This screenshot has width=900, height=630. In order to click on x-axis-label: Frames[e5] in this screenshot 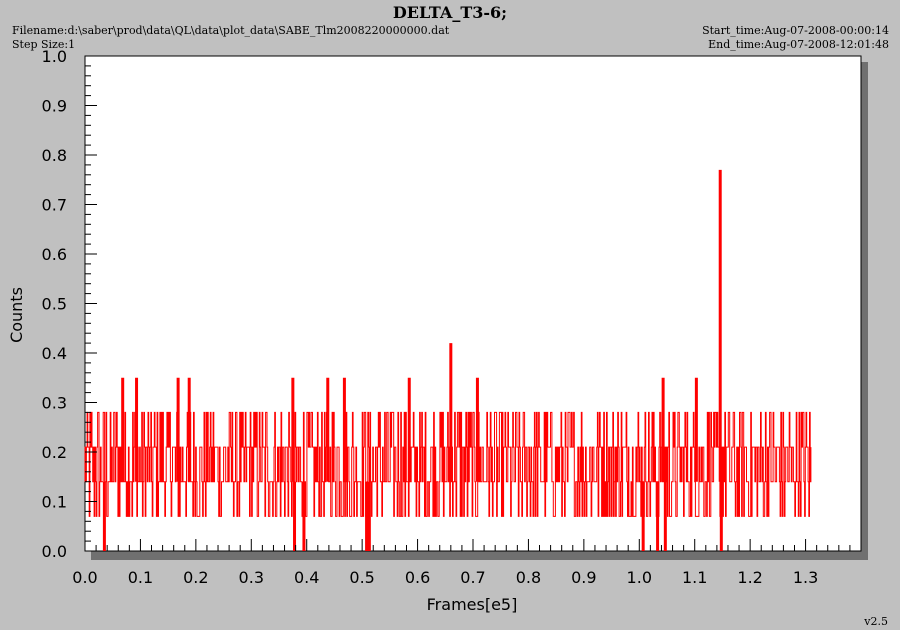, I will do `click(472, 604)`.